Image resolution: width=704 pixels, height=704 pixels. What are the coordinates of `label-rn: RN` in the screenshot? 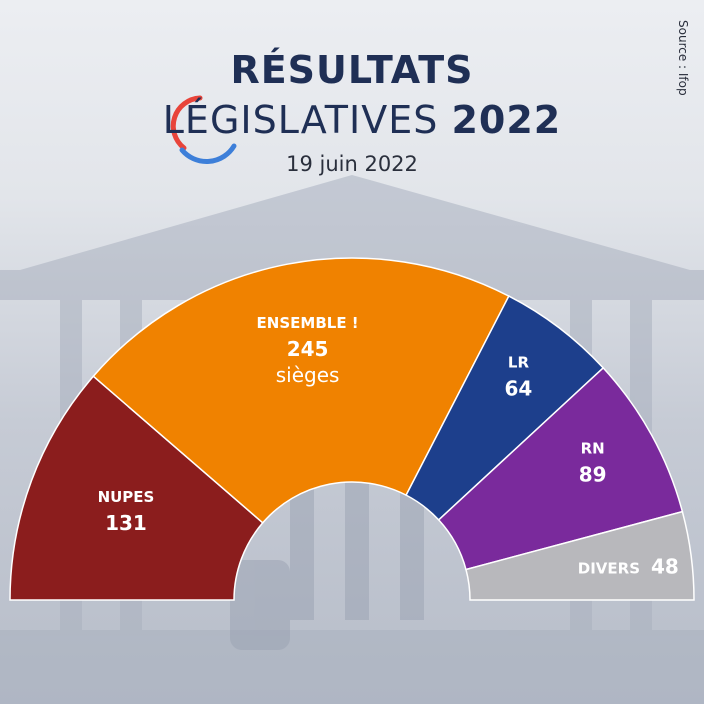 It's located at (593, 448).